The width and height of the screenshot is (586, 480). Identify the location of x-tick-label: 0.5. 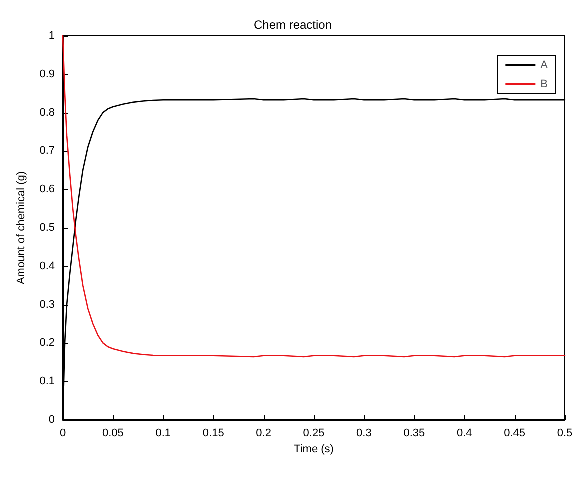
(565, 434).